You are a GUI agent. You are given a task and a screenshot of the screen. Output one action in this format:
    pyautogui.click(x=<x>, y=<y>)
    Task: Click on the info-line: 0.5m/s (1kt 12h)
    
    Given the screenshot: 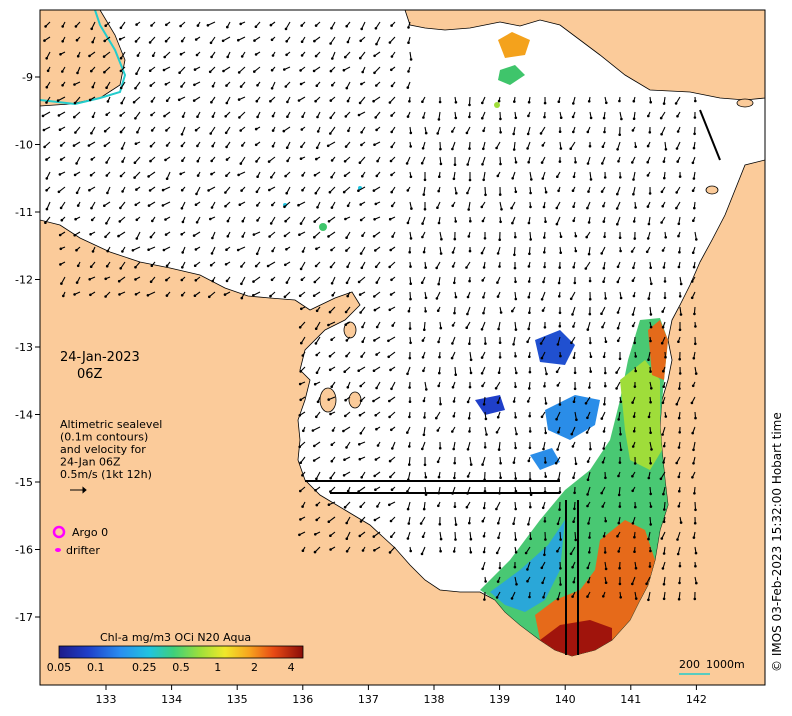 What is the action you would take?
    pyautogui.click(x=106, y=474)
    